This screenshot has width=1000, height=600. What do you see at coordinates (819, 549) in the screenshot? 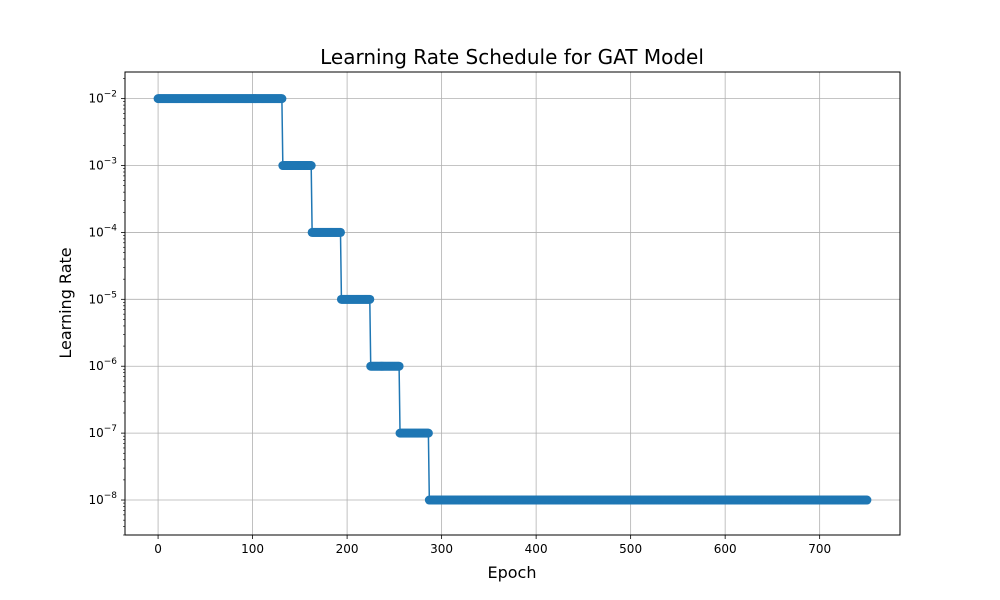
I see `x-tick-label: 700` at bounding box center [819, 549].